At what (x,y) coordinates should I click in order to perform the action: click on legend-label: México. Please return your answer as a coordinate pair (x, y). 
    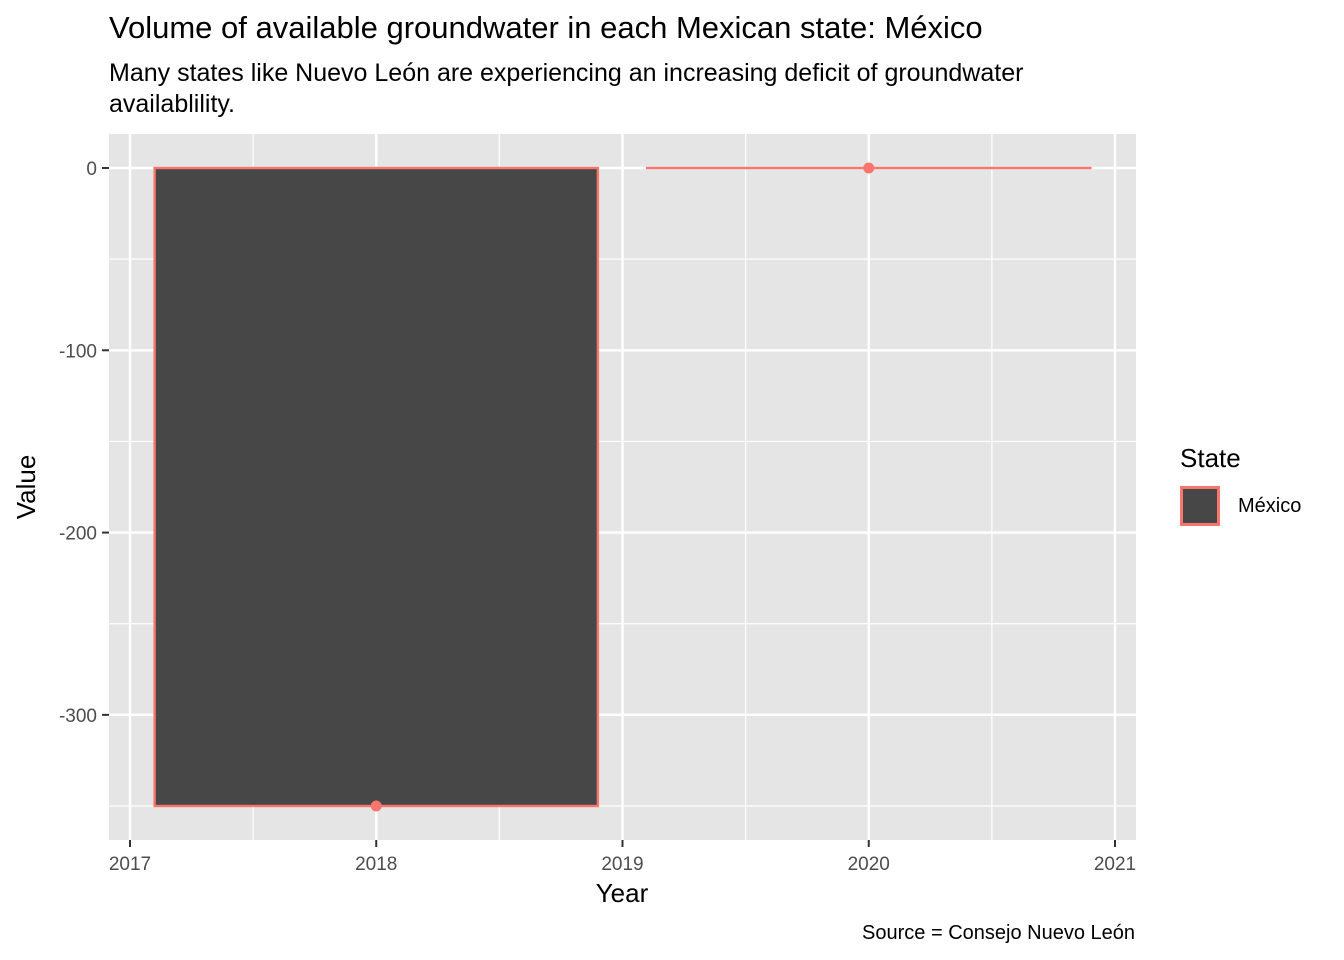
    Looking at the image, I should click on (1270, 505).